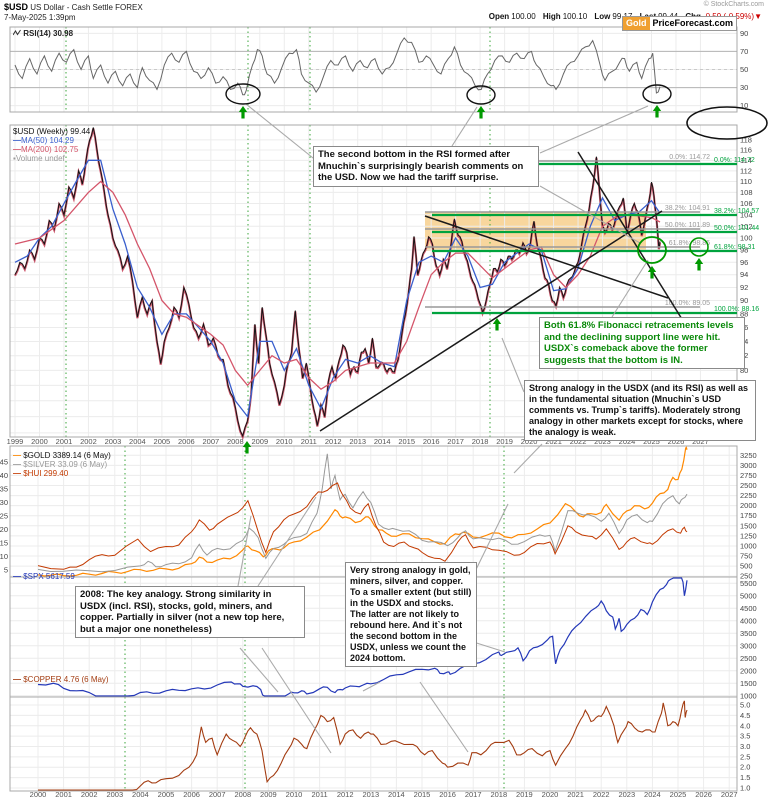  I want to click on silver-legend: — $SILVER 33.09 (6 May), so click(60, 464).